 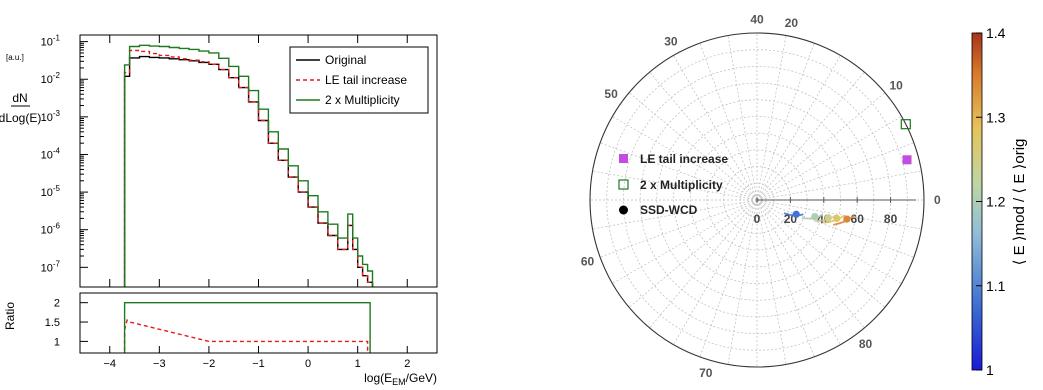 I want to click on polar-angle-label: 10, so click(x=896, y=85).